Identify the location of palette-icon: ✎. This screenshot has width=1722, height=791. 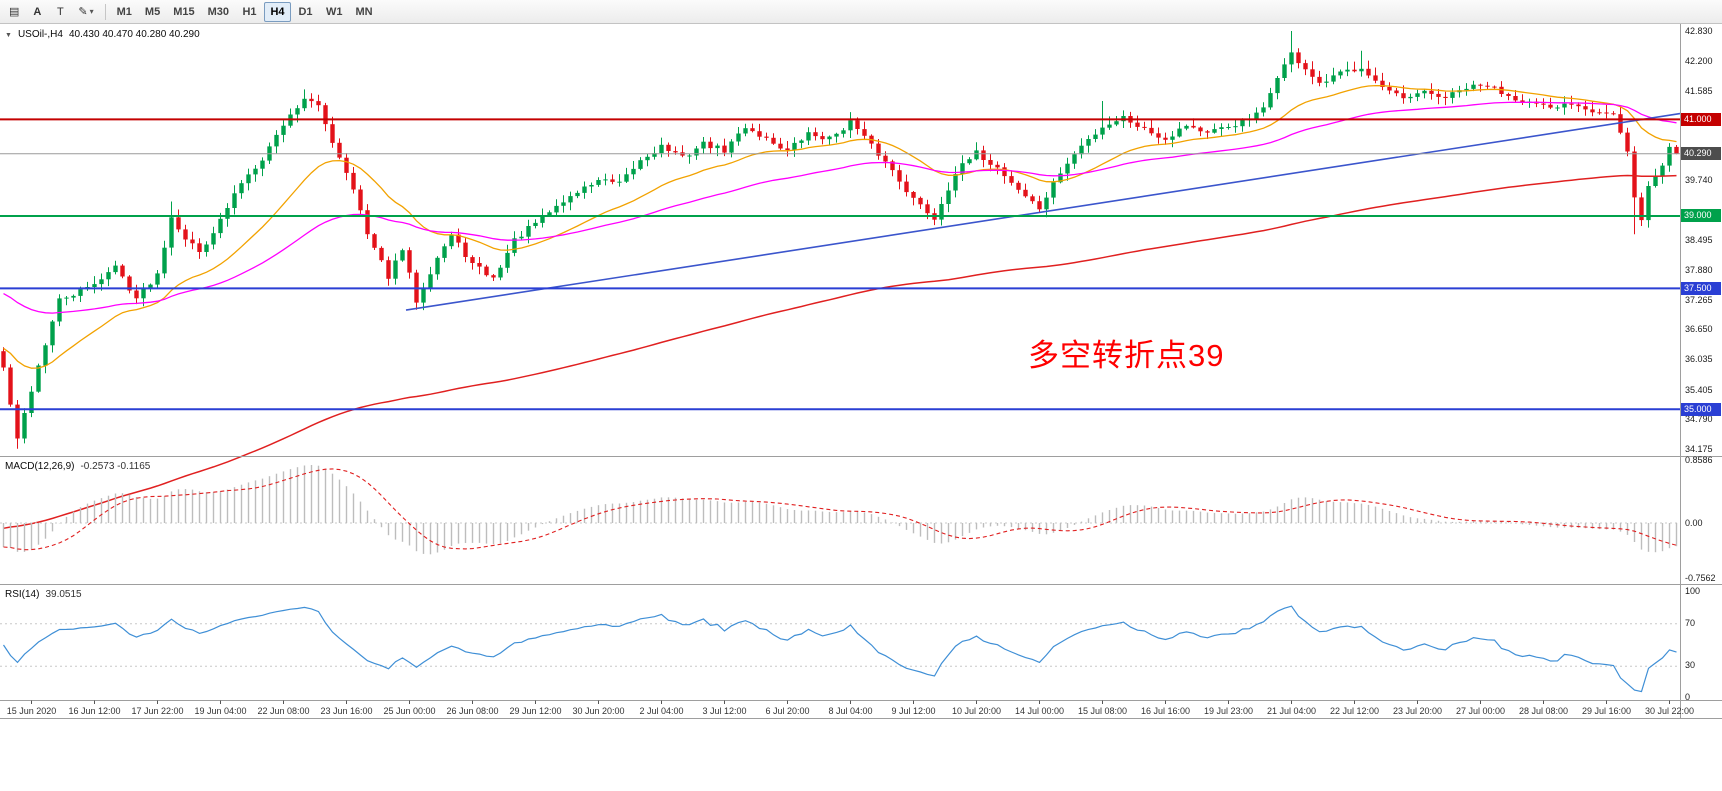
(83, 12).